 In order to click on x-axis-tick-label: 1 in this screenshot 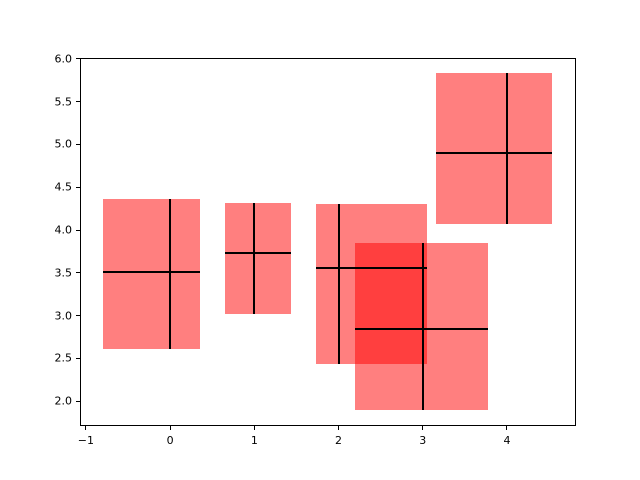, I will do `click(254, 440)`.